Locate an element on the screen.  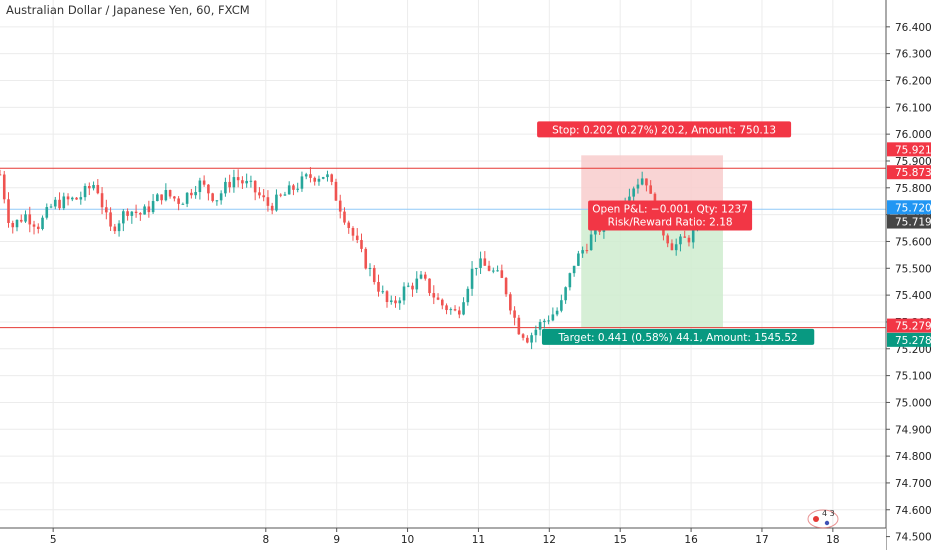
price-tag-text: 75.921 is located at coordinates (913, 150).